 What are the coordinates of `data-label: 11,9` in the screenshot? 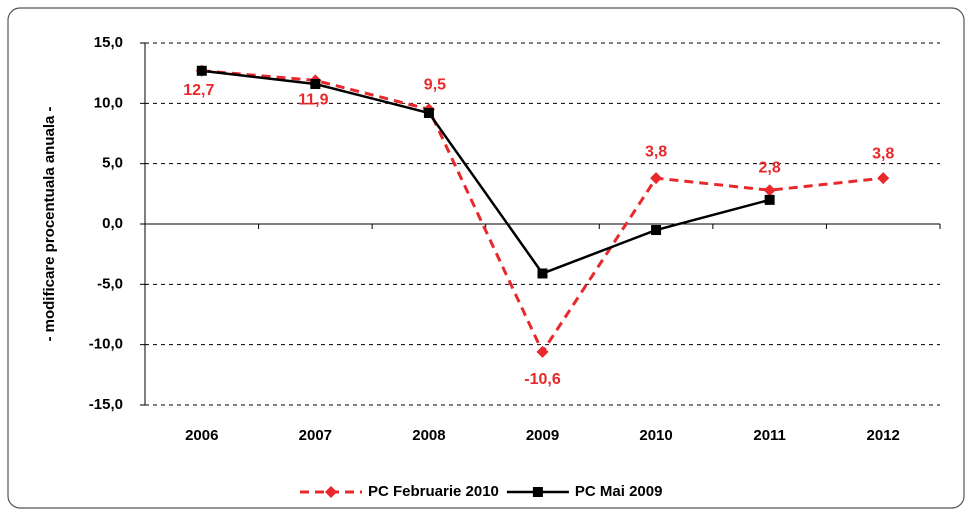 It's located at (313, 100).